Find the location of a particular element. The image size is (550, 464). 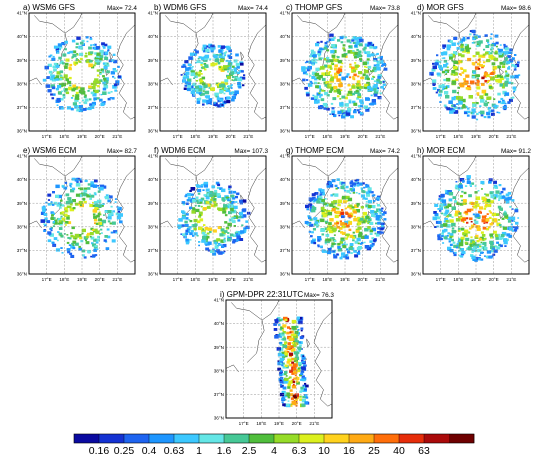

lat-tick-label: 41°N is located at coordinates (22, 156).